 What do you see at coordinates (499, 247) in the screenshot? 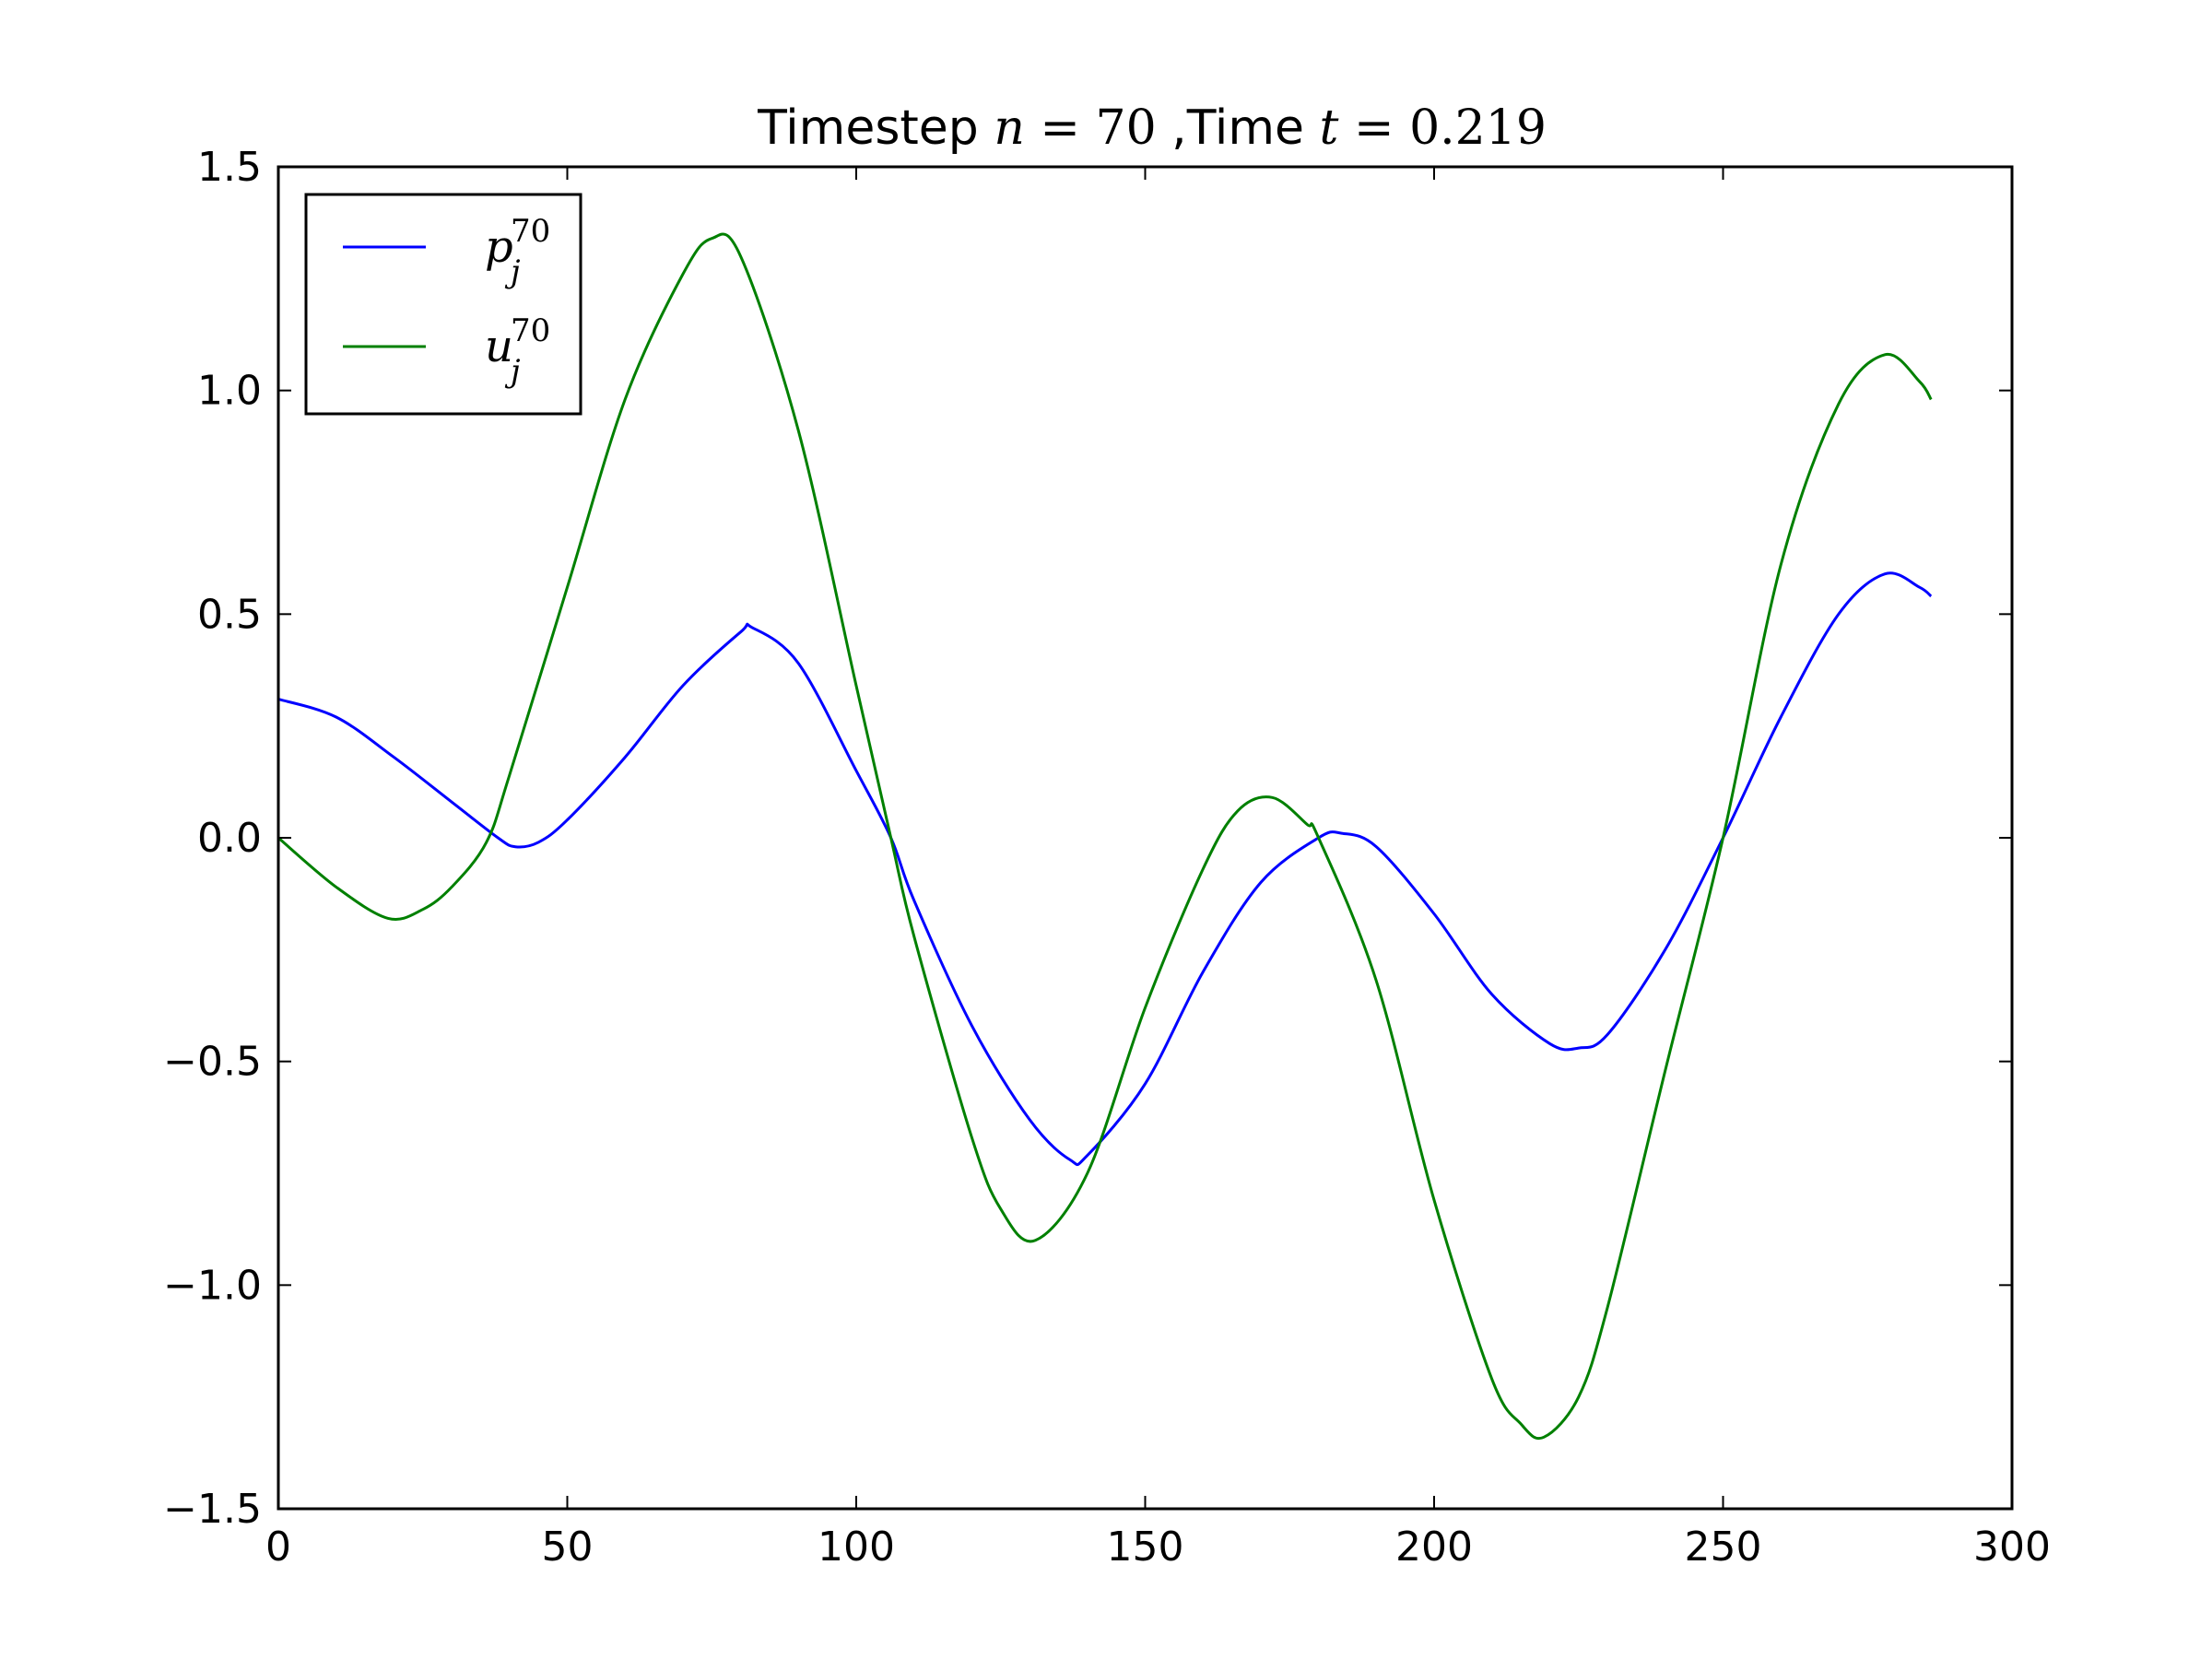
I see `legend-symbol-p: p` at bounding box center [499, 247].